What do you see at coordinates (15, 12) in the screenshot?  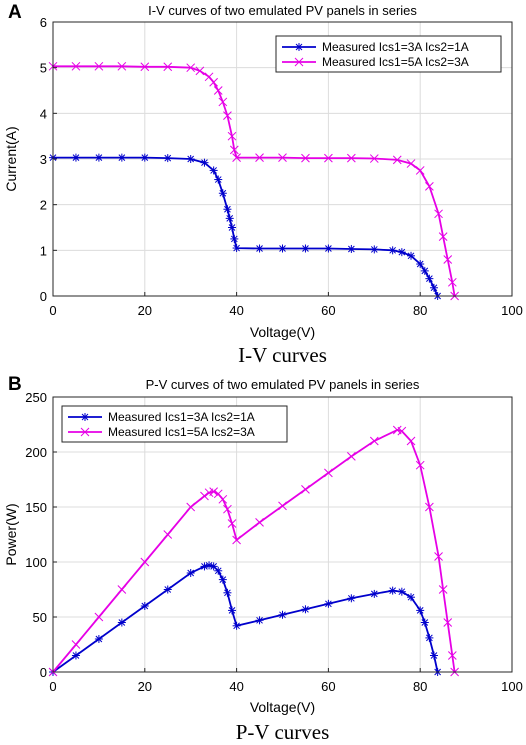 I see `panel-letter: A` at bounding box center [15, 12].